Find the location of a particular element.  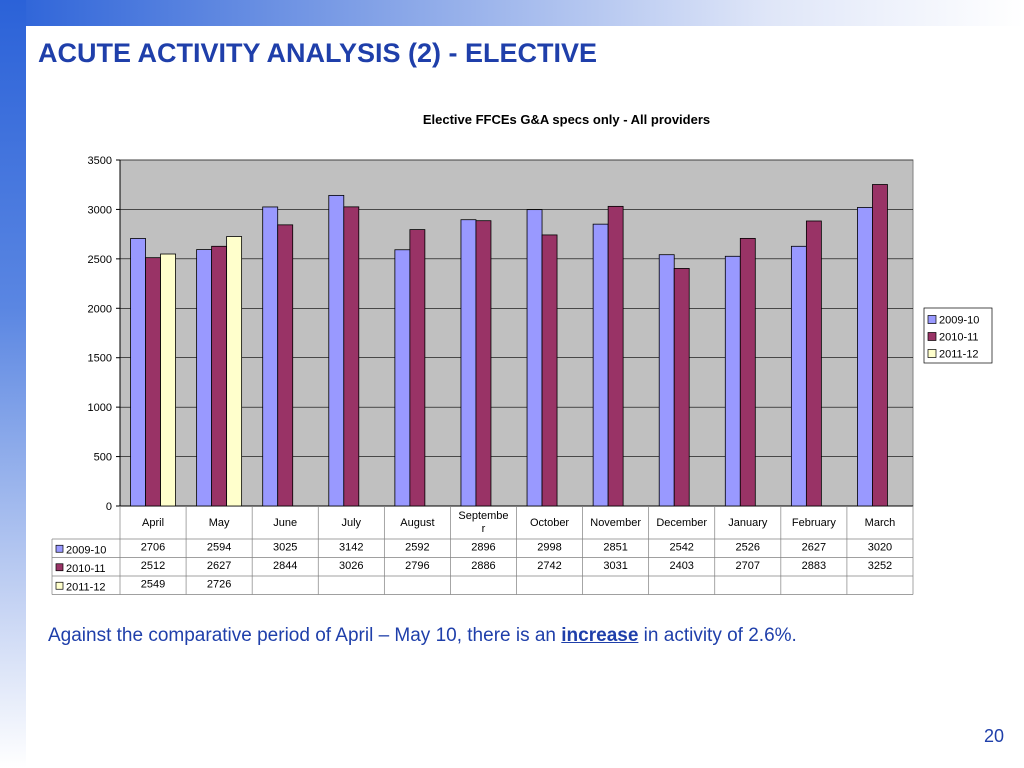

bar-2010-11-September is located at coordinates (483, 363).